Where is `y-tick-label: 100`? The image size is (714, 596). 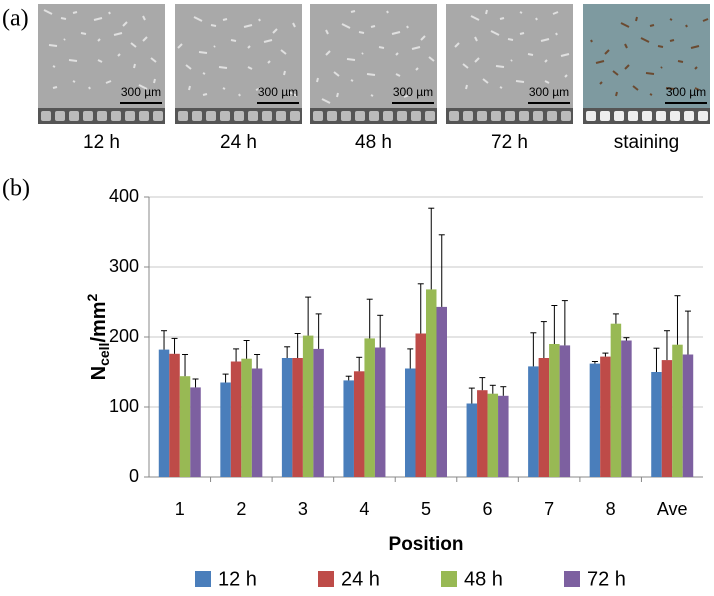
y-tick-label: 100 is located at coordinates (124, 406).